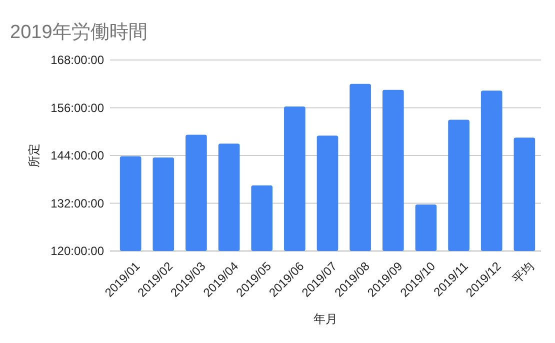 The width and height of the screenshot is (555, 343). What do you see at coordinates (77, 203) in the screenshot?
I see `y-tick-label: 132:00:00` at bounding box center [77, 203].